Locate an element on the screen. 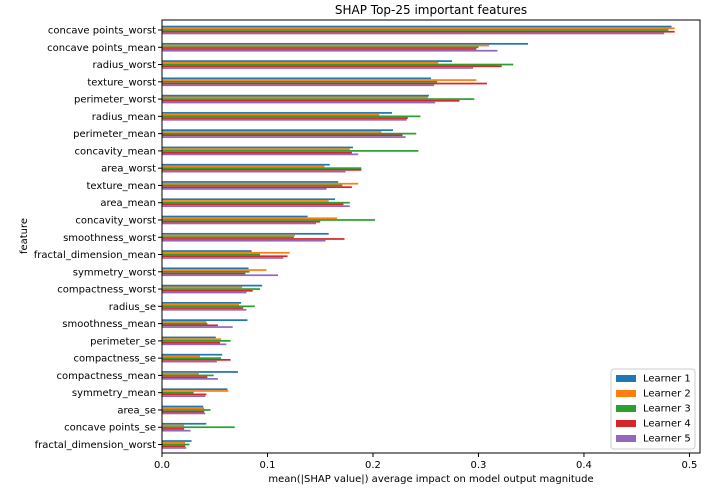 The image size is (720, 504). legend-label: Learner 2 is located at coordinates (667, 394).